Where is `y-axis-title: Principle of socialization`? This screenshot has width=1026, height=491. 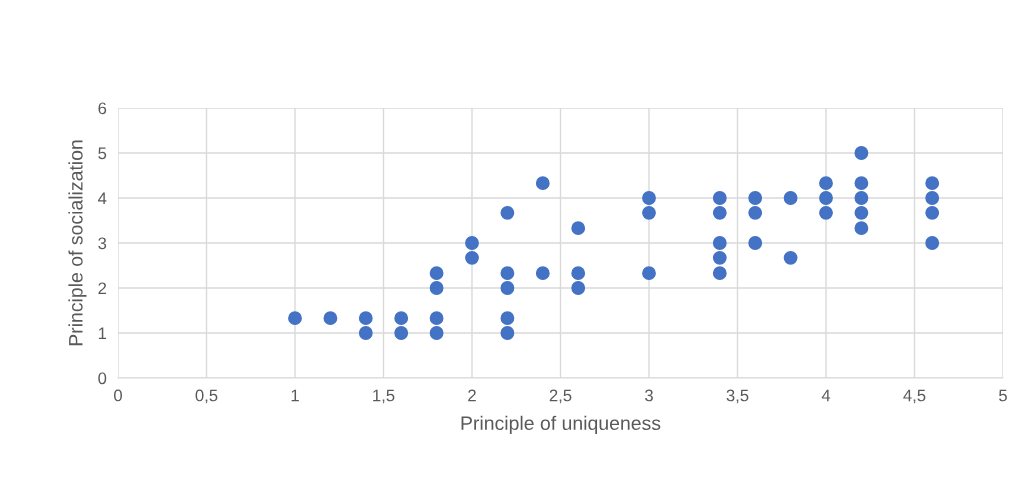
y-axis-title: Principle of socialization is located at coordinates (77, 243).